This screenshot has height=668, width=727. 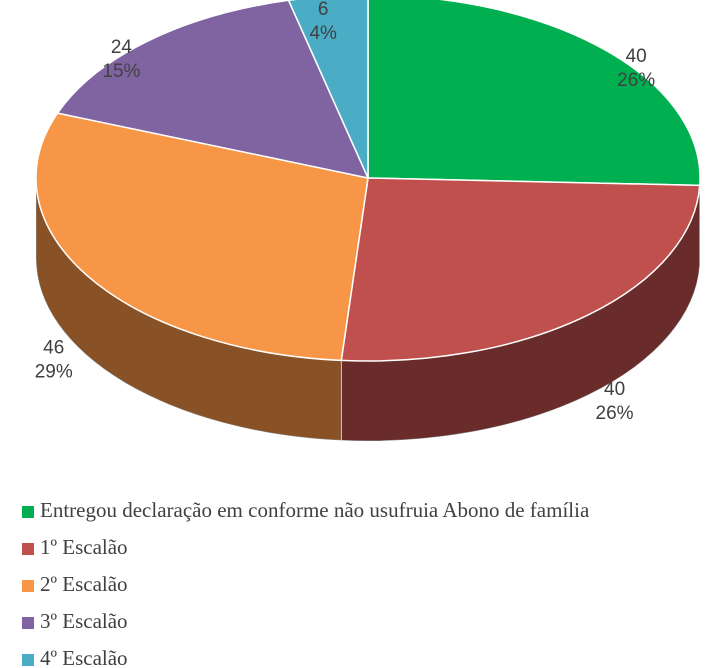 I want to click on legend-label: 1º Escalão, so click(x=84, y=547).